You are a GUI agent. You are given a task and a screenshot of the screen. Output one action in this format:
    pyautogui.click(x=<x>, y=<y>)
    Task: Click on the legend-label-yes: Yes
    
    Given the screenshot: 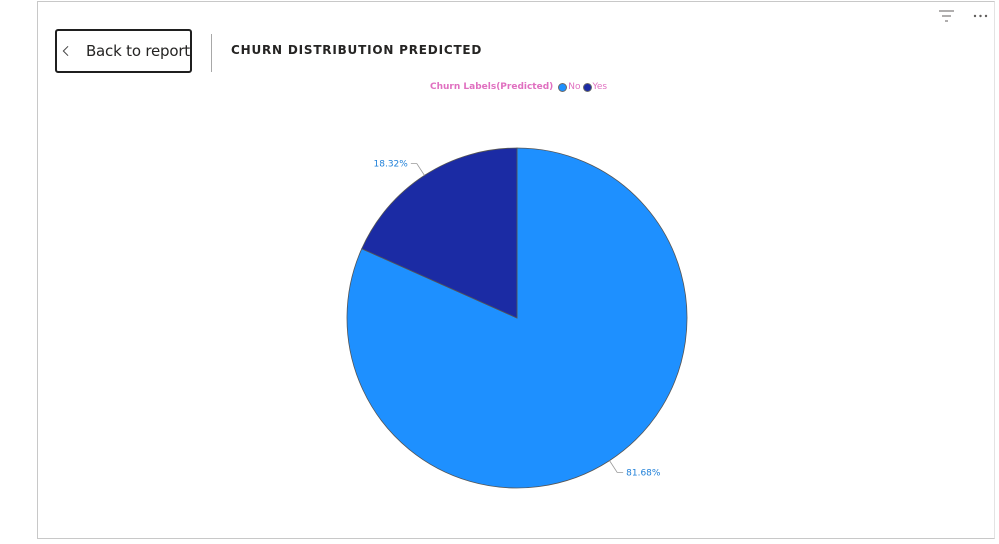 What is the action you would take?
    pyautogui.click(x=600, y=87)
    